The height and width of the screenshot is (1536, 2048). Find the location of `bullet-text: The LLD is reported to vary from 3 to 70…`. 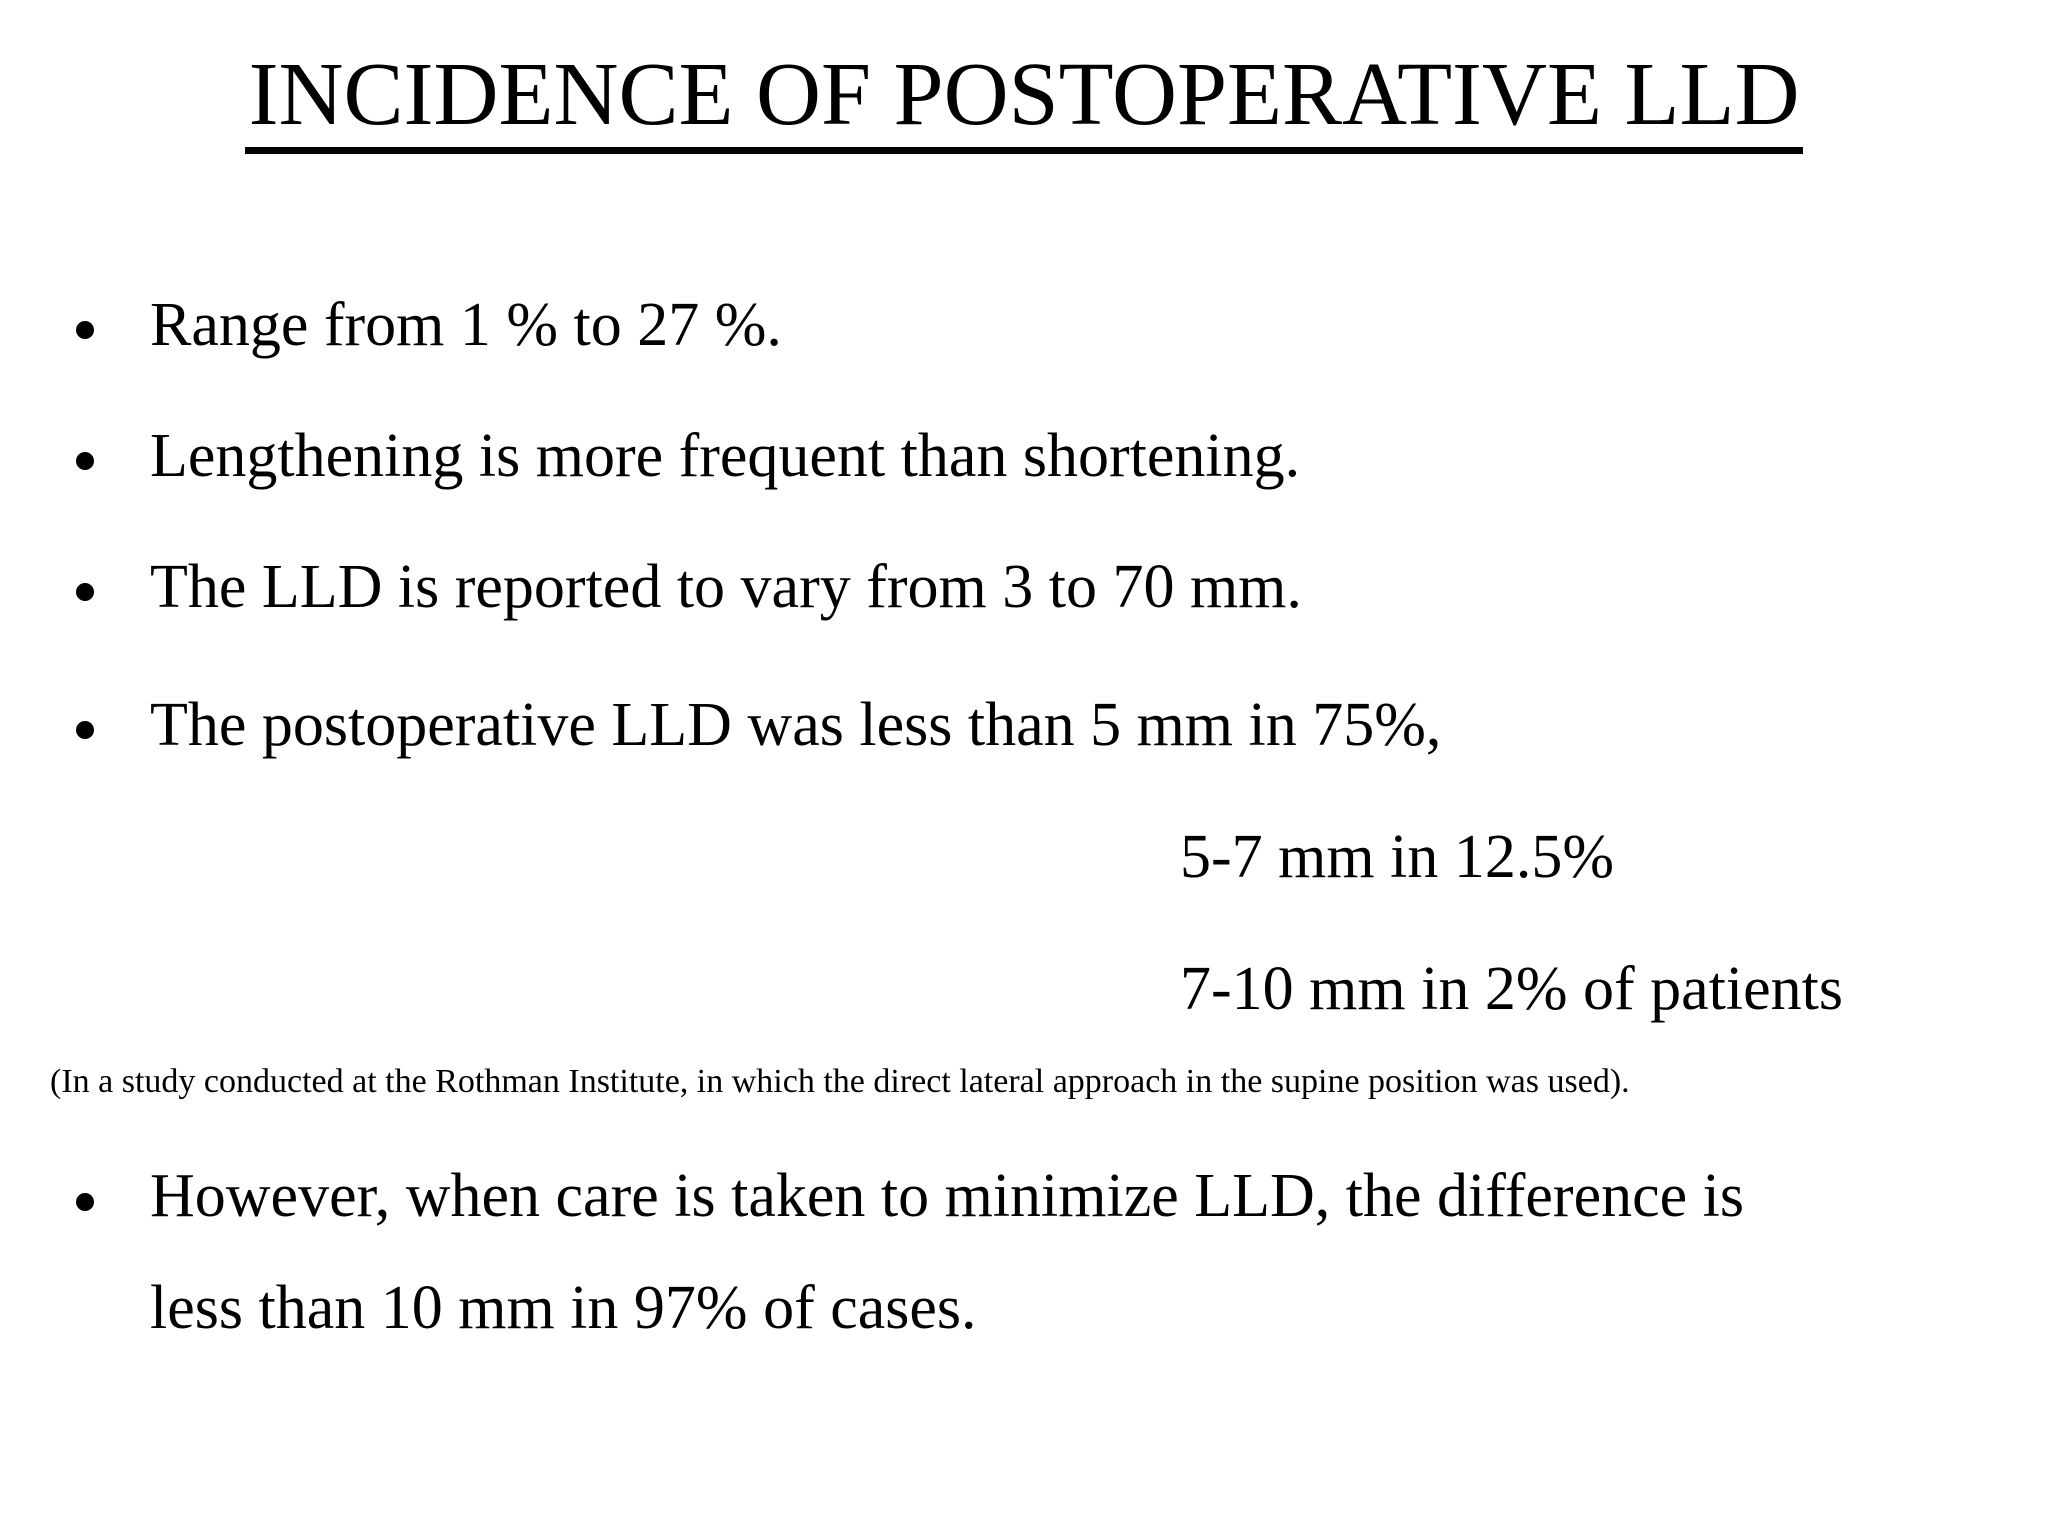

bullet-text: The LLD is reported to vary from 3 to 70… is located at coordinates (726, 587).